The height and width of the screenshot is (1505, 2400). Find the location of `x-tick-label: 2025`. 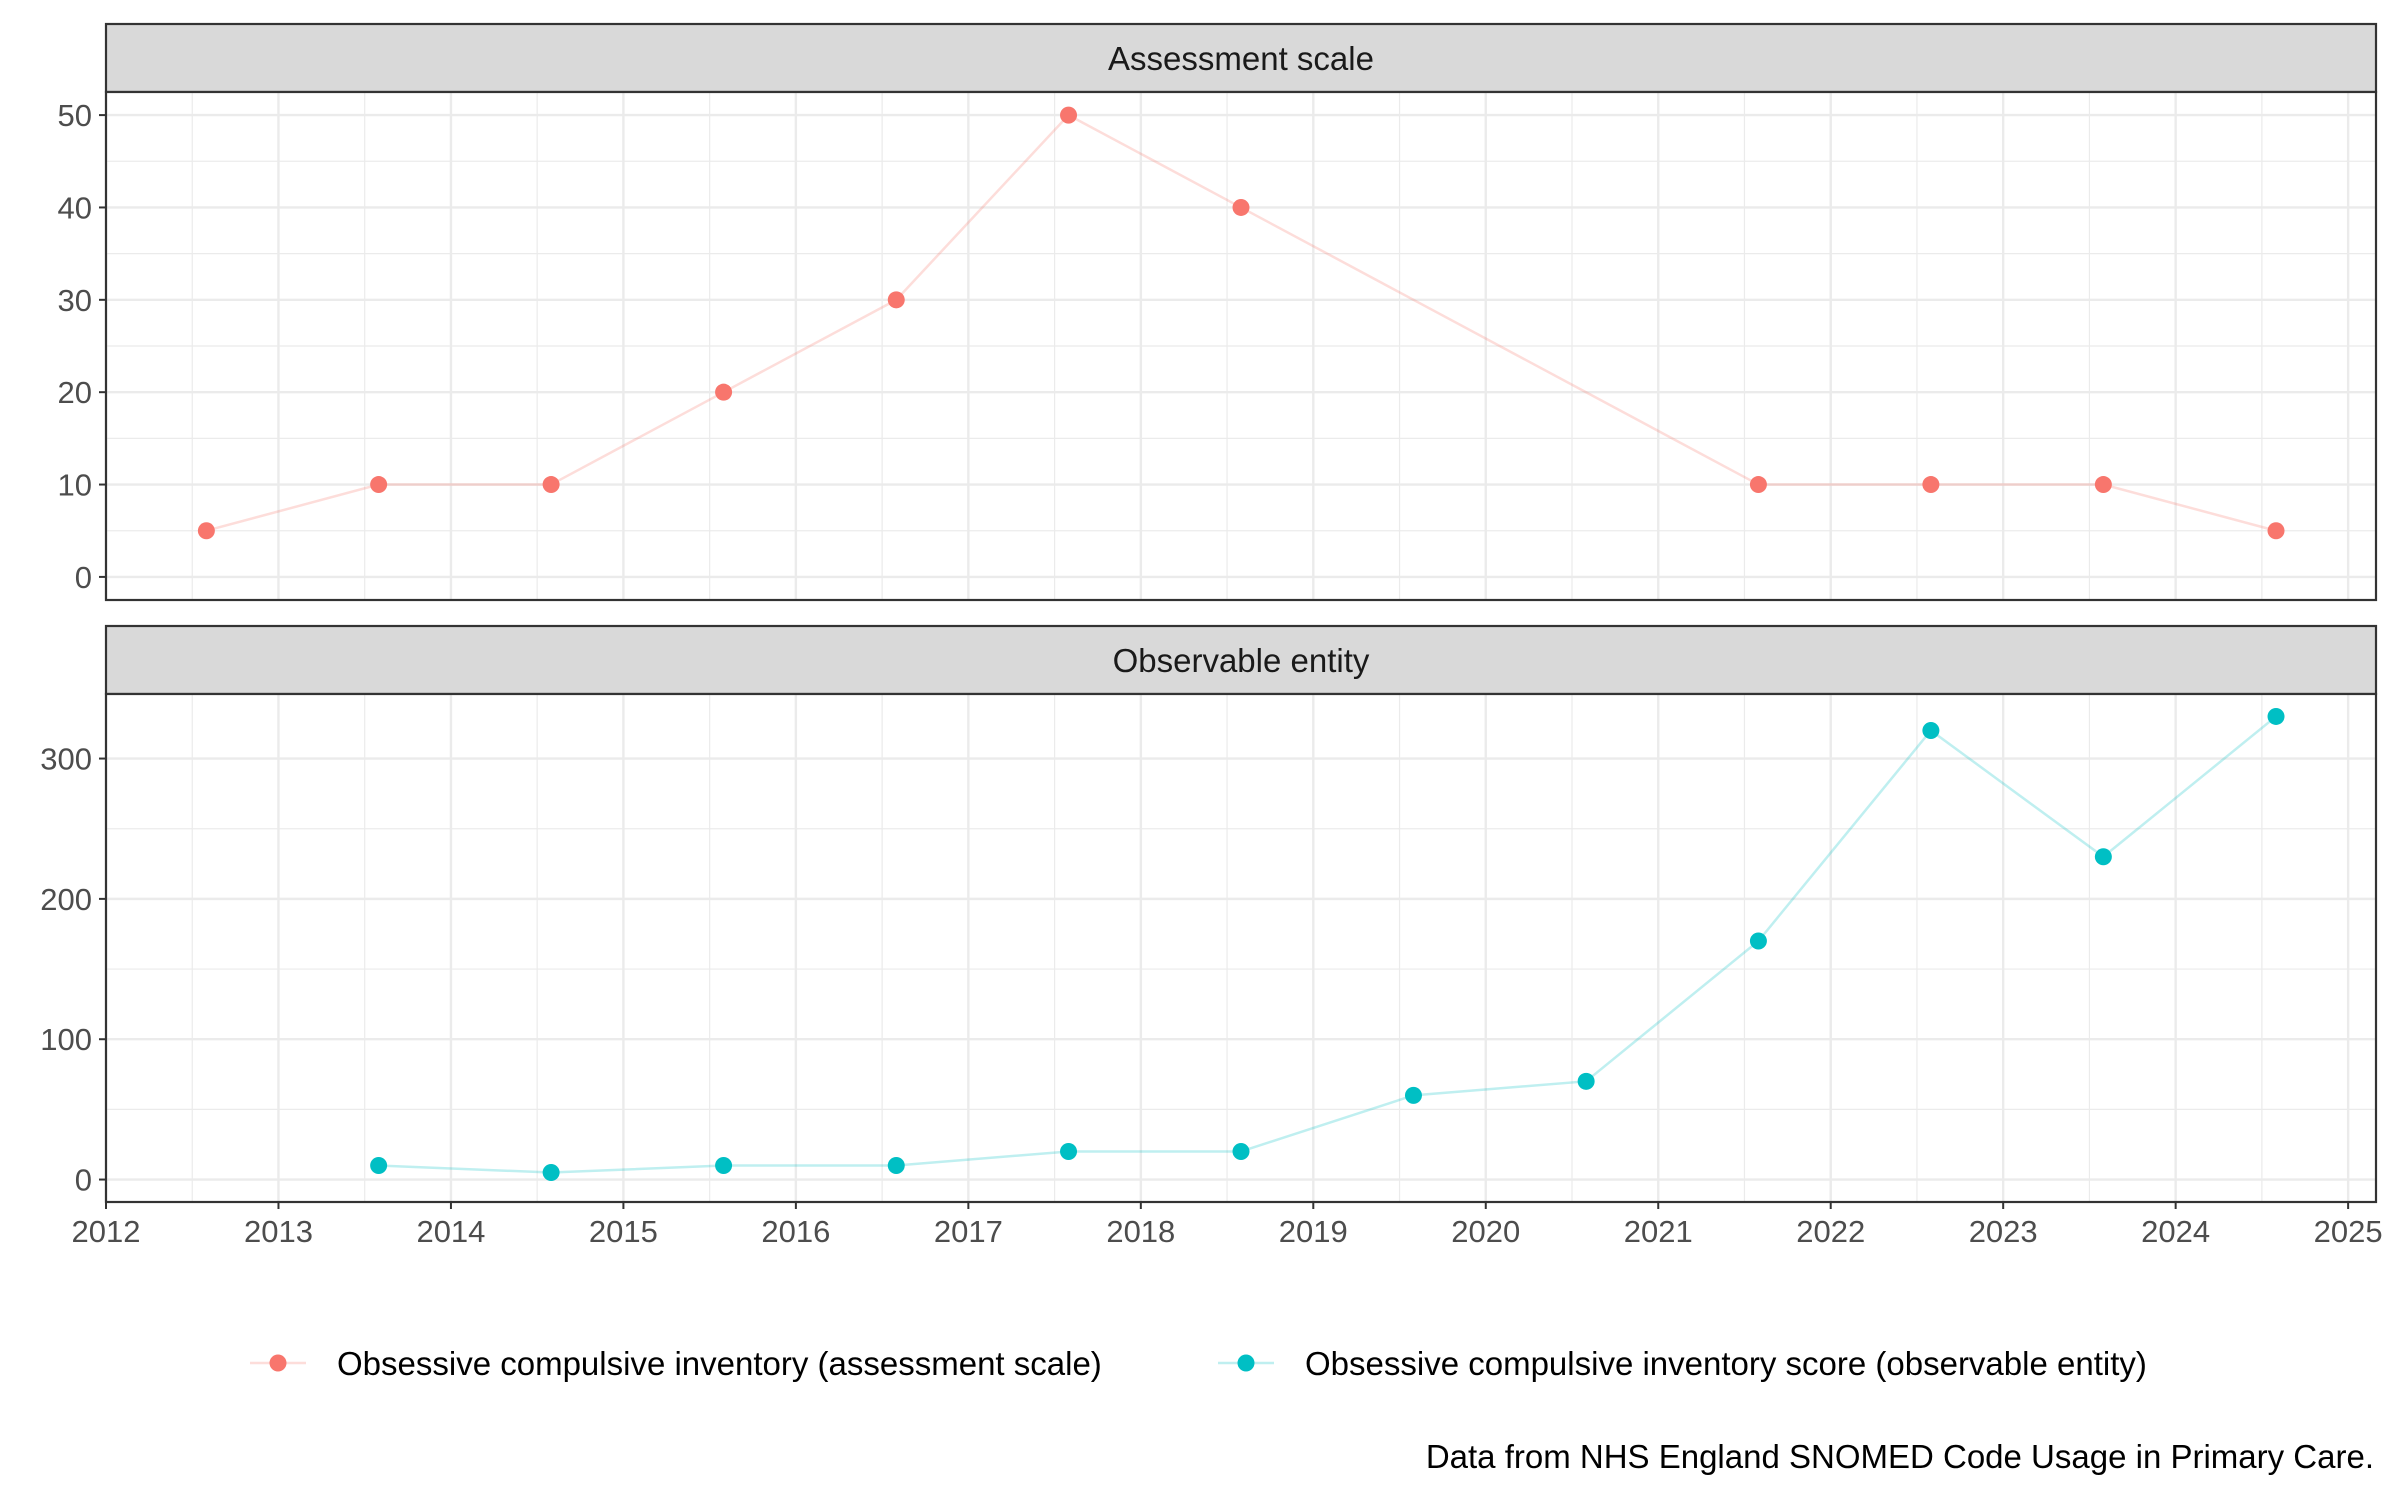

x-tick-label: 2025 is located at coordinates (2348, 1231).